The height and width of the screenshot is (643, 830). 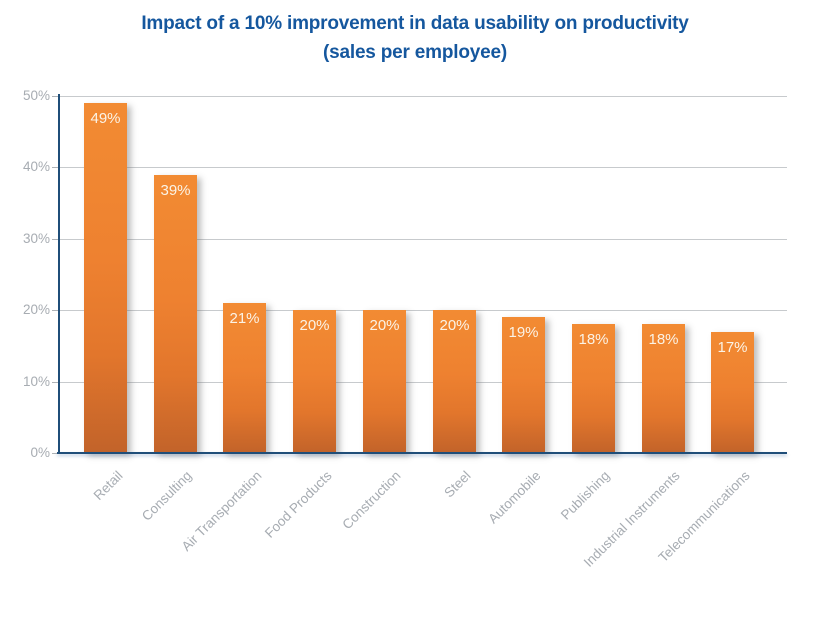 I want to click on bar-value-label: 19%, so click(x=523, y=332).